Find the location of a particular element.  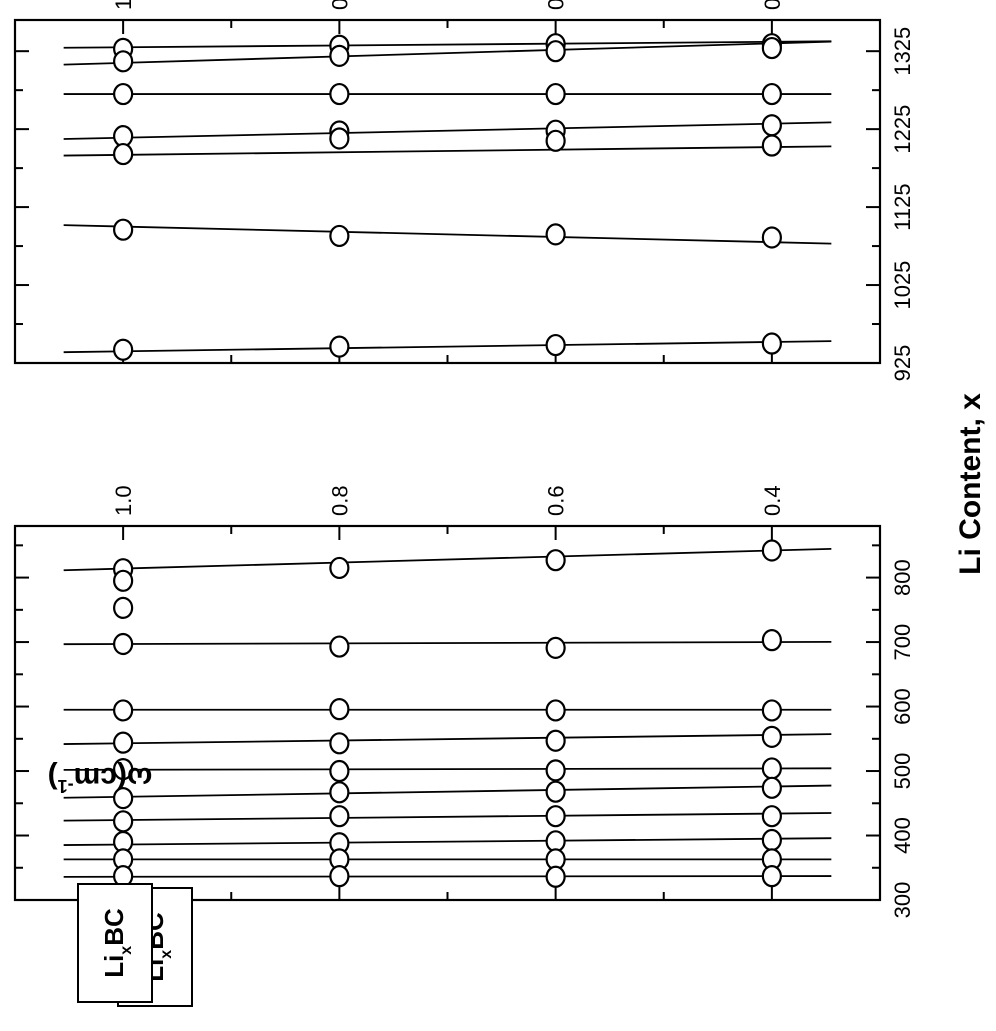

frequency-tick-label: 400 is located at coordinates (902, 835).